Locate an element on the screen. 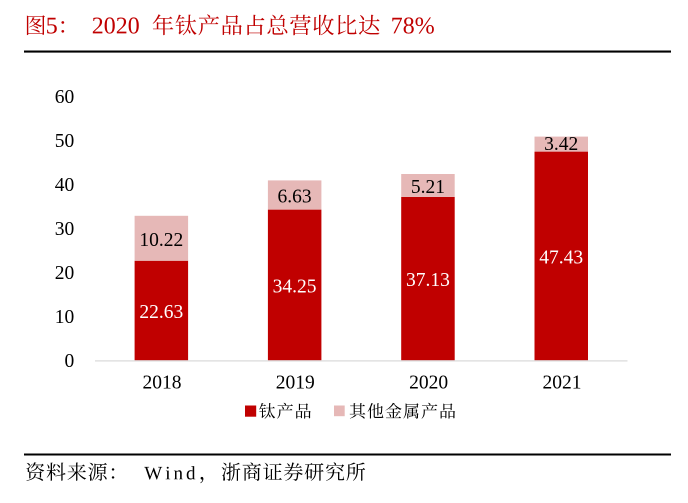  svg-text: 60 is located at coordinates (65, 97).